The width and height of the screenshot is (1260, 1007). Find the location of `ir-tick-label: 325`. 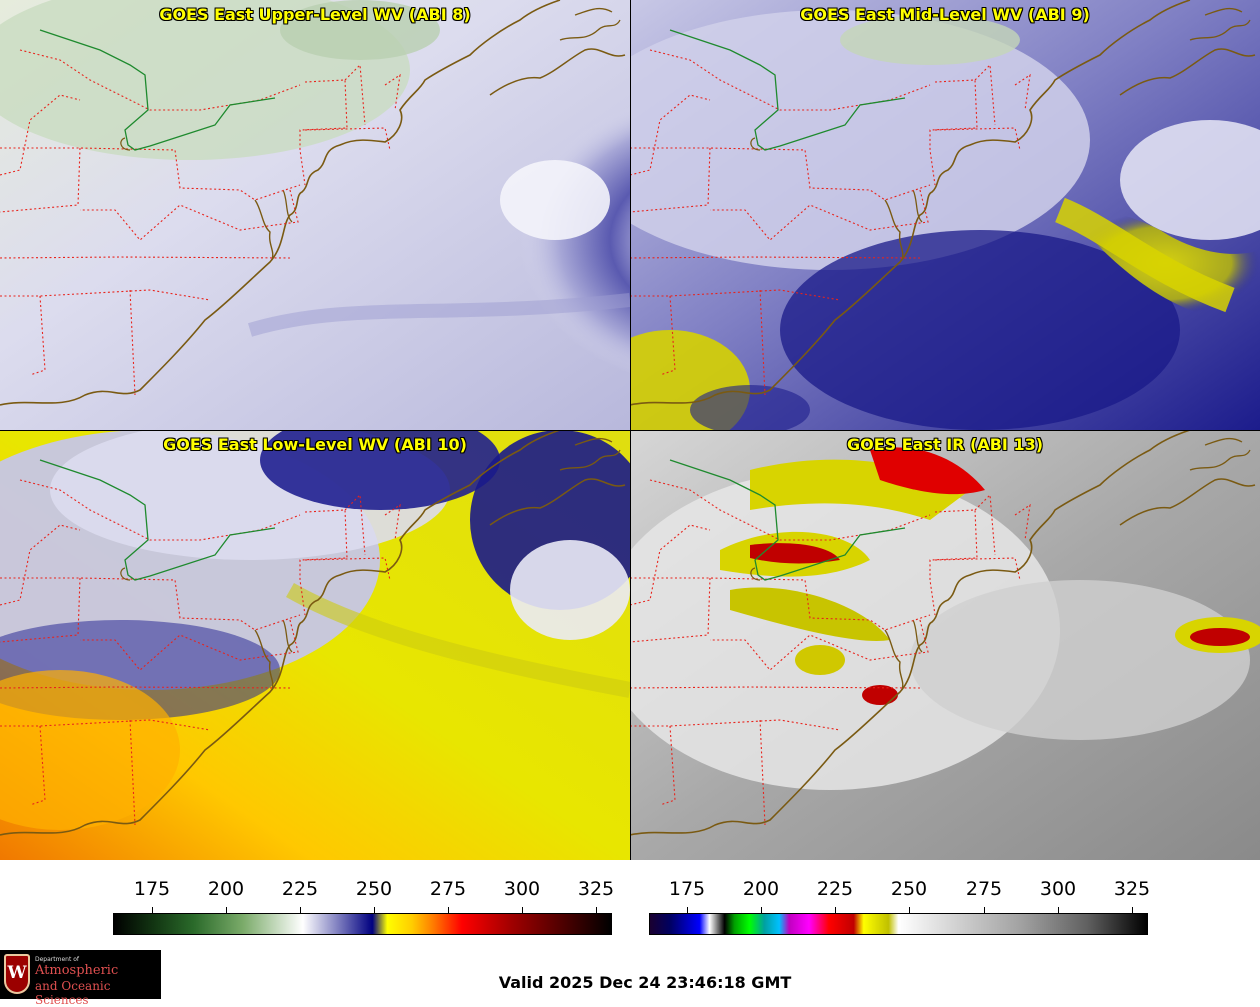

ir-tick-label: 325 is located at coordinates (1132, 889).